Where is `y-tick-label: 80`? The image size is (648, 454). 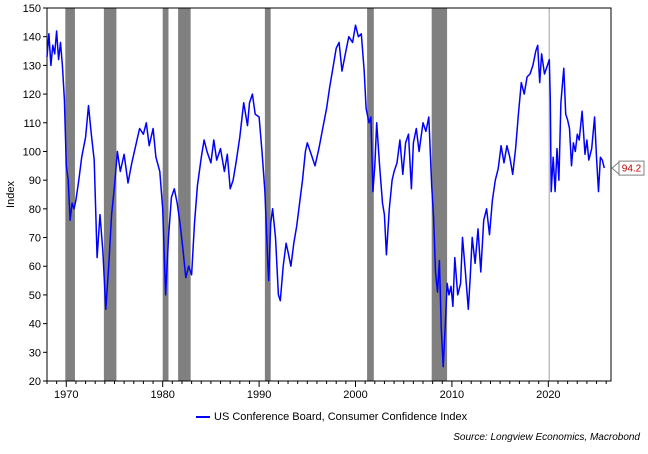 y-tick-label: 80 is located at coordinates (35, 210).